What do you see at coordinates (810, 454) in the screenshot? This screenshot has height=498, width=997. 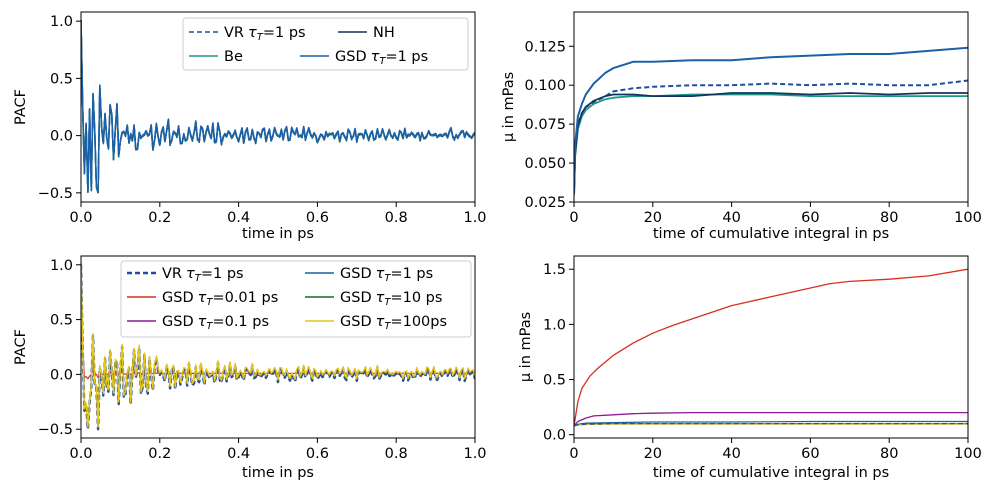 I see `x-tick-label: 60` at bounding box center [810, 454].